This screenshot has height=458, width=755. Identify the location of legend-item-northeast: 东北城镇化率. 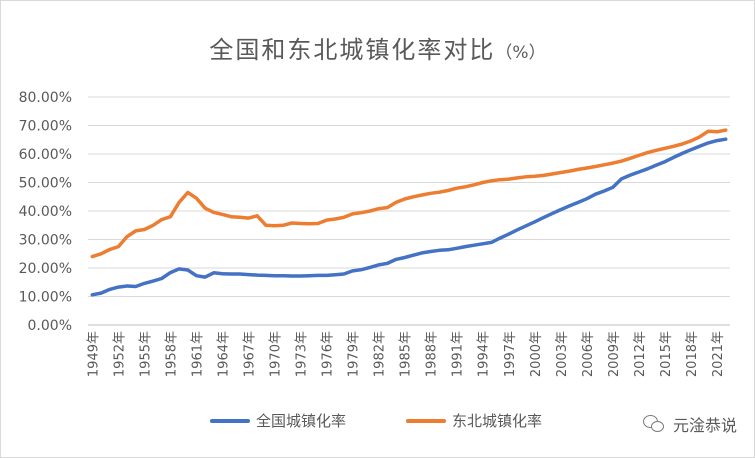
(474, 420).